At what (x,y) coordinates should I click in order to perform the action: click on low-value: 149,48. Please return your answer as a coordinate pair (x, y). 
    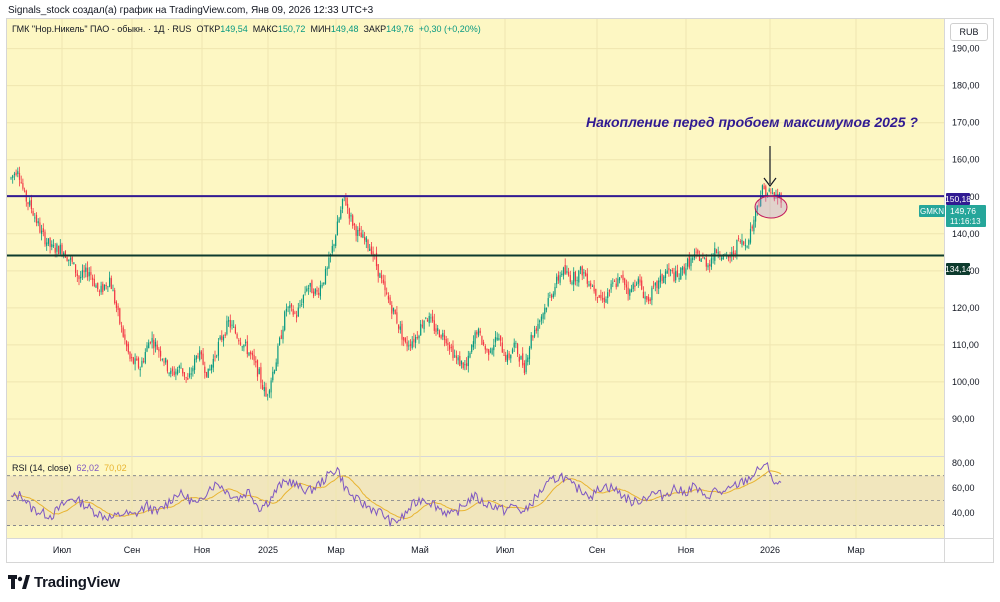
    Looking at the image, I should click on (344, 29).